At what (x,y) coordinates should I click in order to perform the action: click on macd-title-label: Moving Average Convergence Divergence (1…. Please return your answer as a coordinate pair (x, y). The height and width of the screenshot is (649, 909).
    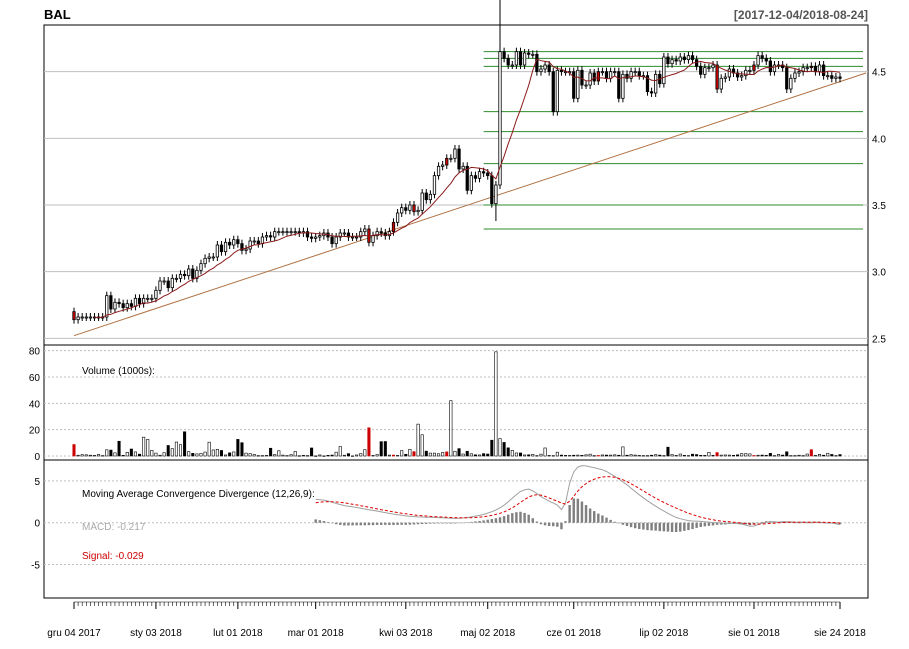
    Looking at the image, I should click on (198, 494).